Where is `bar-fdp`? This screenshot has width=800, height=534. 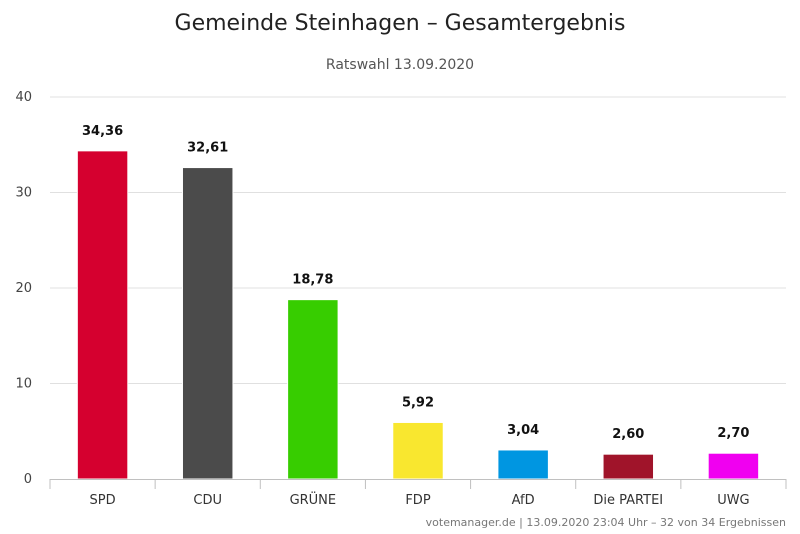 bar-fdp is located at coordinates (418, 450).